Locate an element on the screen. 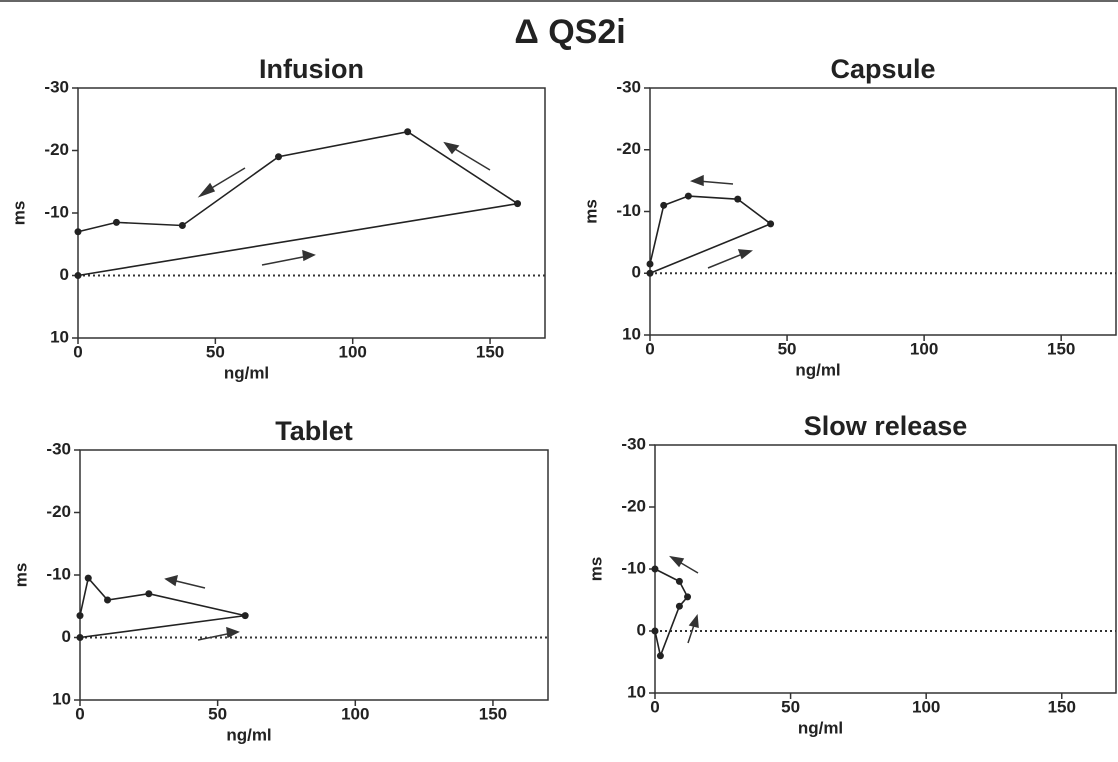 The height and width of the screenshot is (762, 1118). panel-title: Slow release is located at coordinates (886, 426).